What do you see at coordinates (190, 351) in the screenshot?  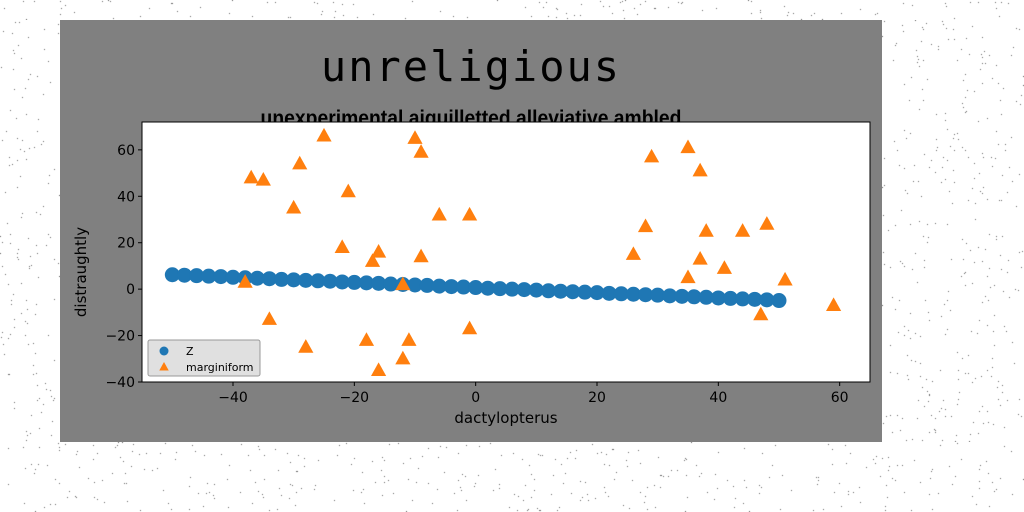 I see `legend-z-label: Z` at bounding box center [190, 351].